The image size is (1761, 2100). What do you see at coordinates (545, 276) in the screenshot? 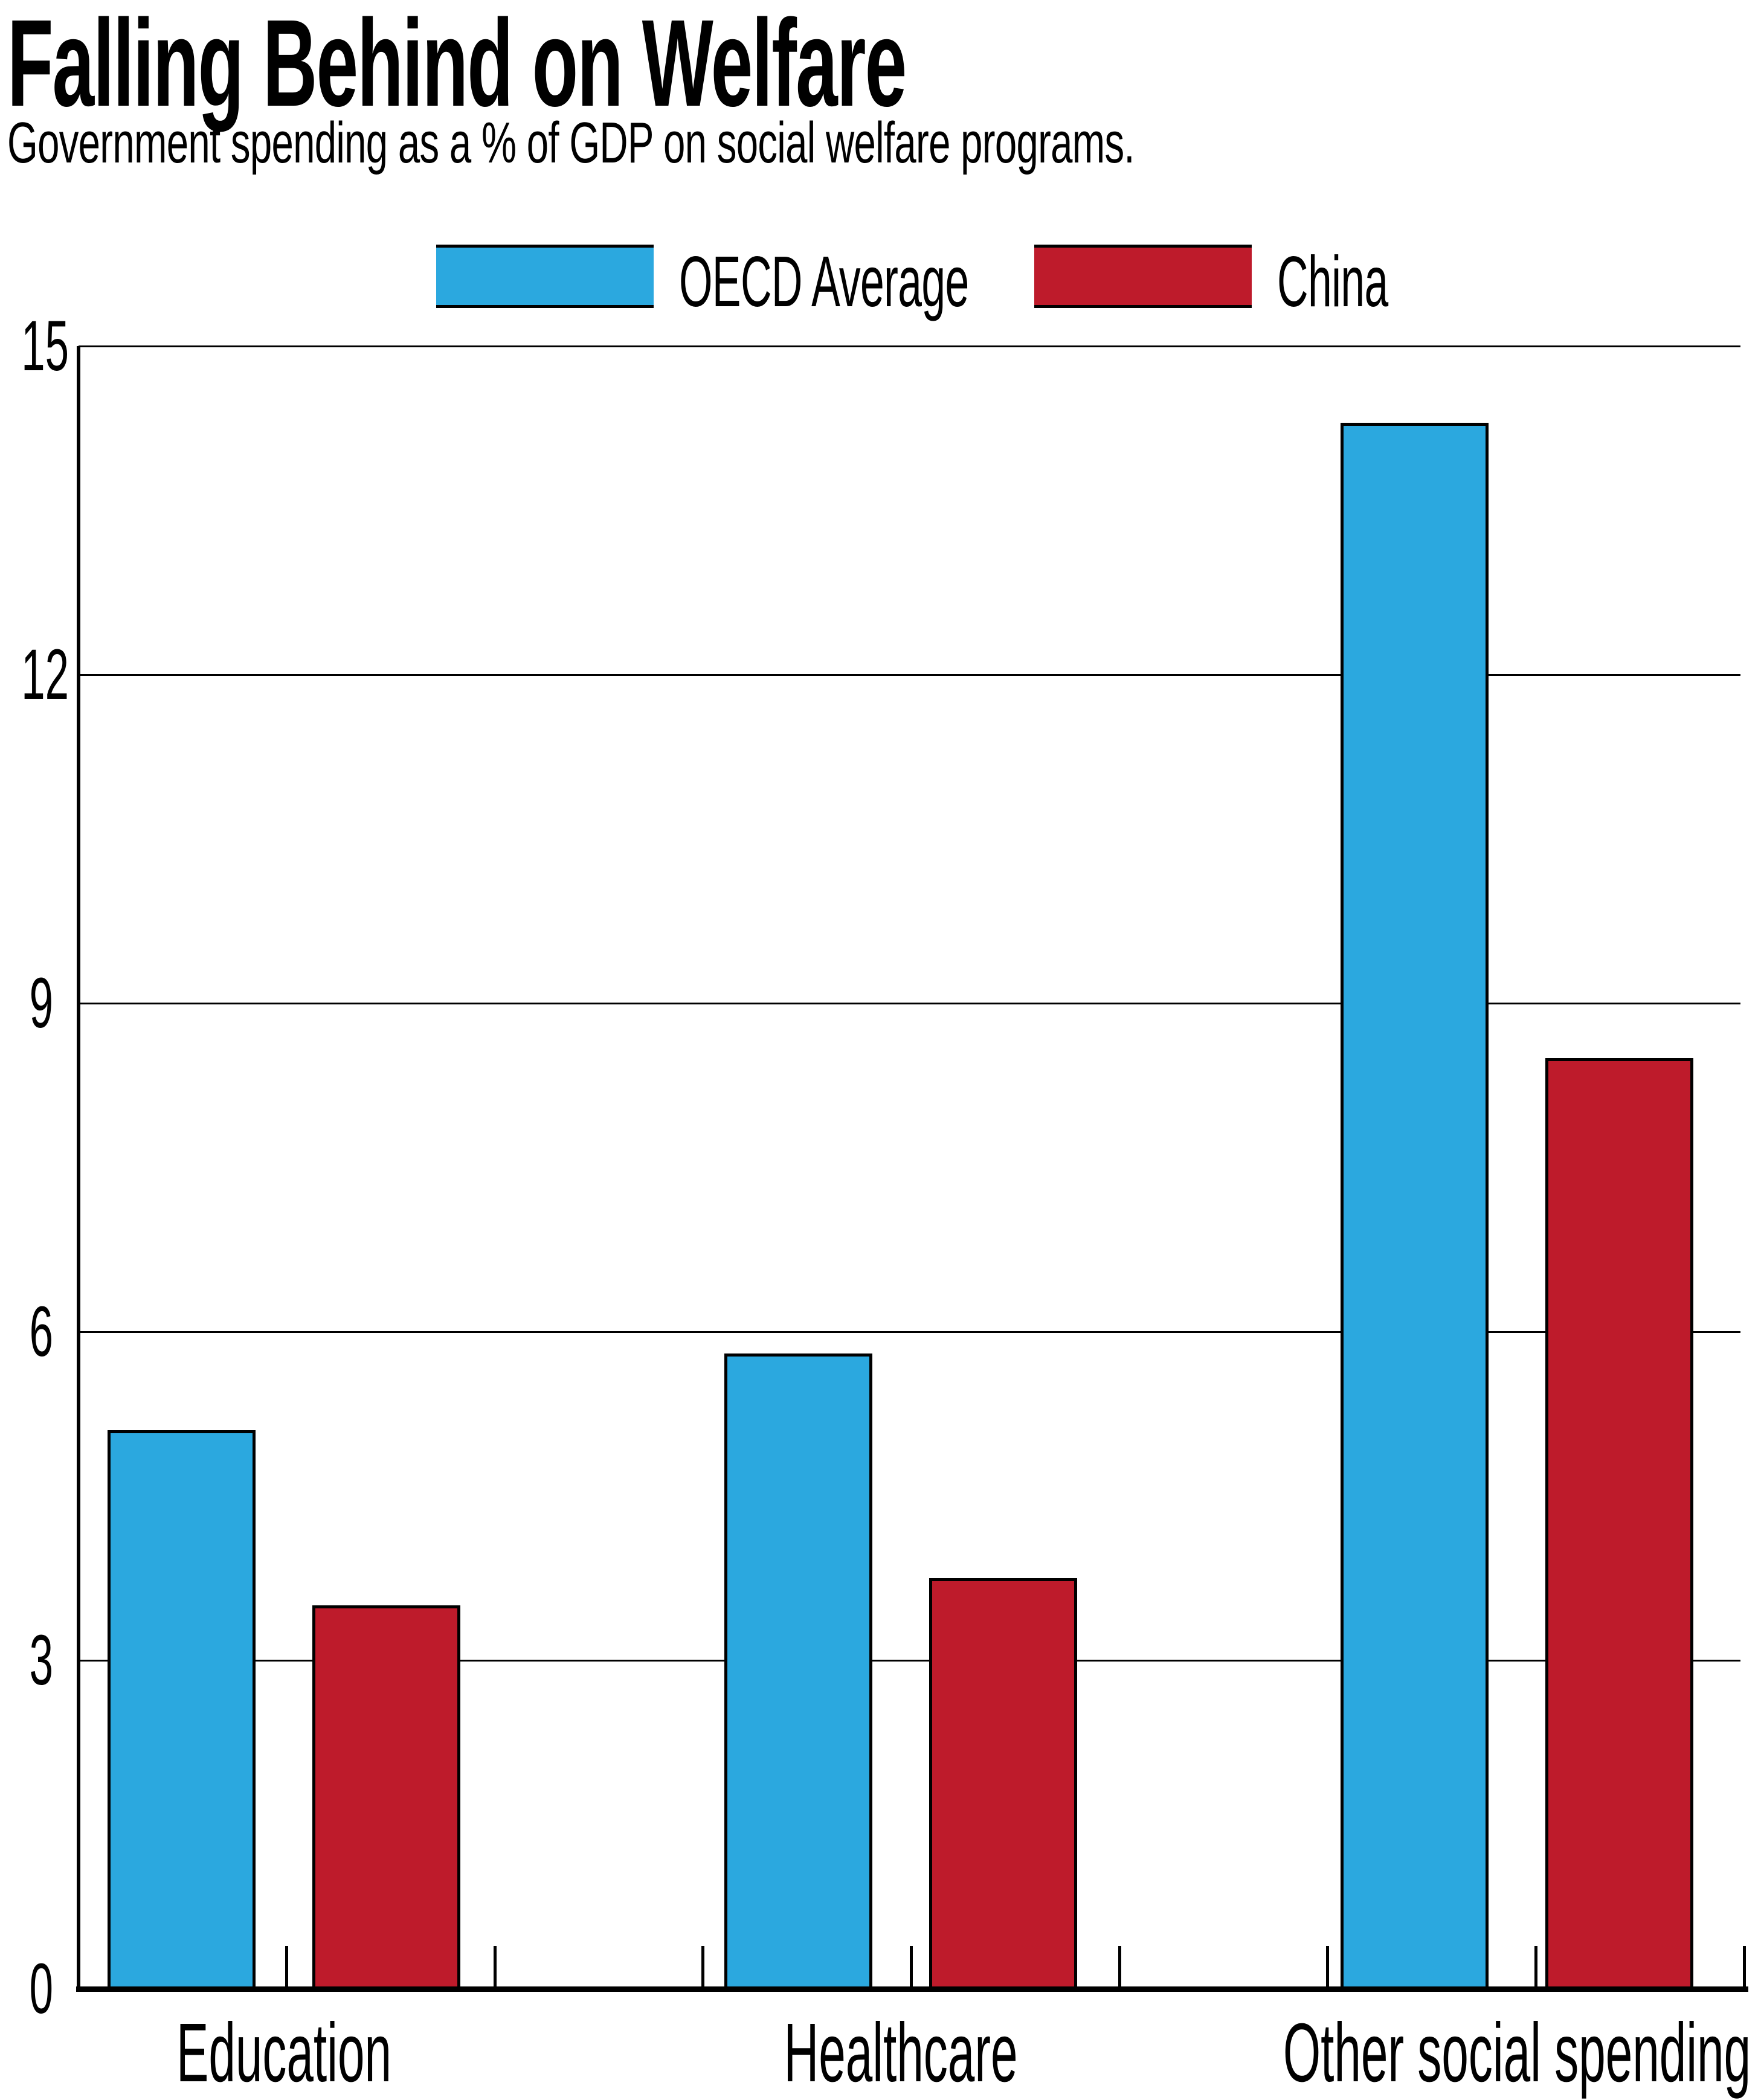
I see `legend-swatch-oecd-average` at bounding box center [545, 276].